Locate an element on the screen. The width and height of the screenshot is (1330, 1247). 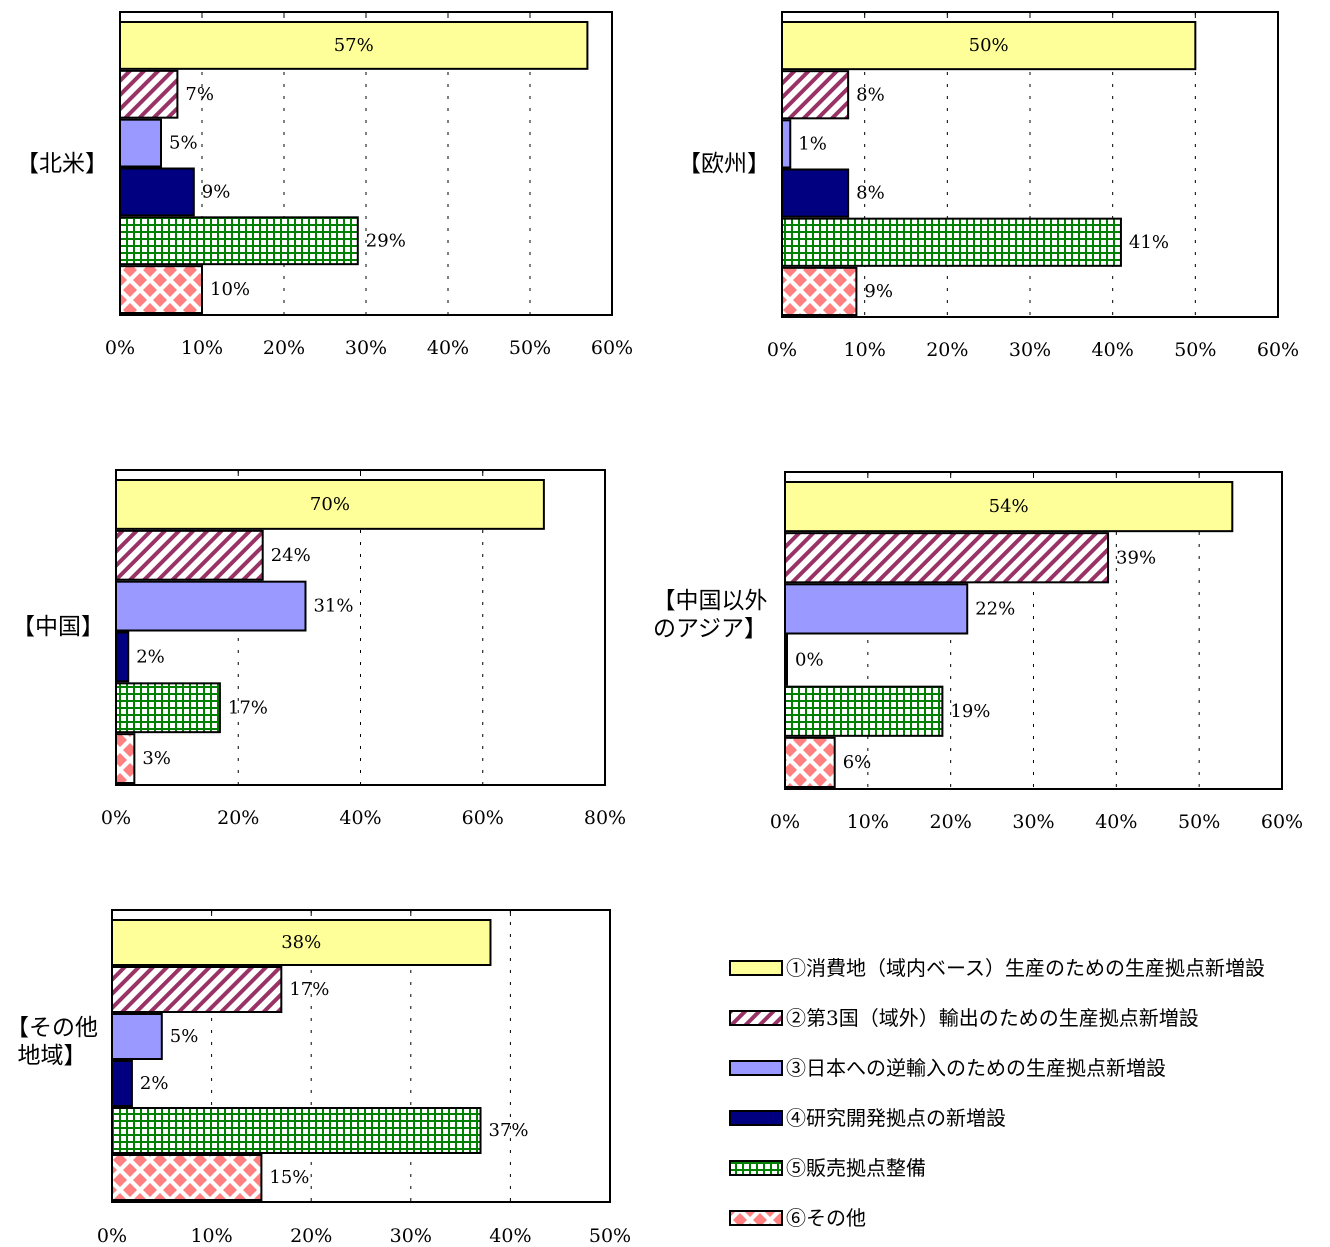
legend-label: ②第3国（域外）輸出のための生産拠点新増設 is located at coordinates (992, 1018).